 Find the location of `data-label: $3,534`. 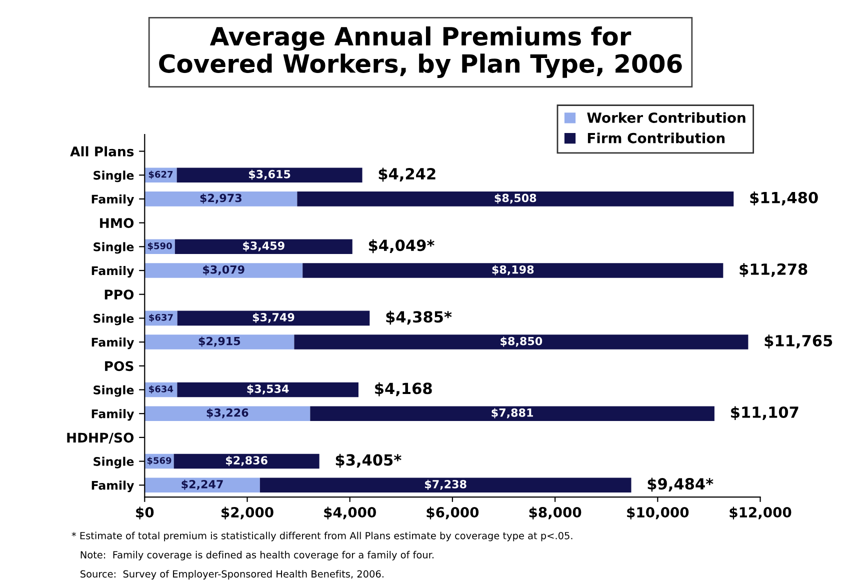

data-label: $3,534 is located at coordinates (268, 389).